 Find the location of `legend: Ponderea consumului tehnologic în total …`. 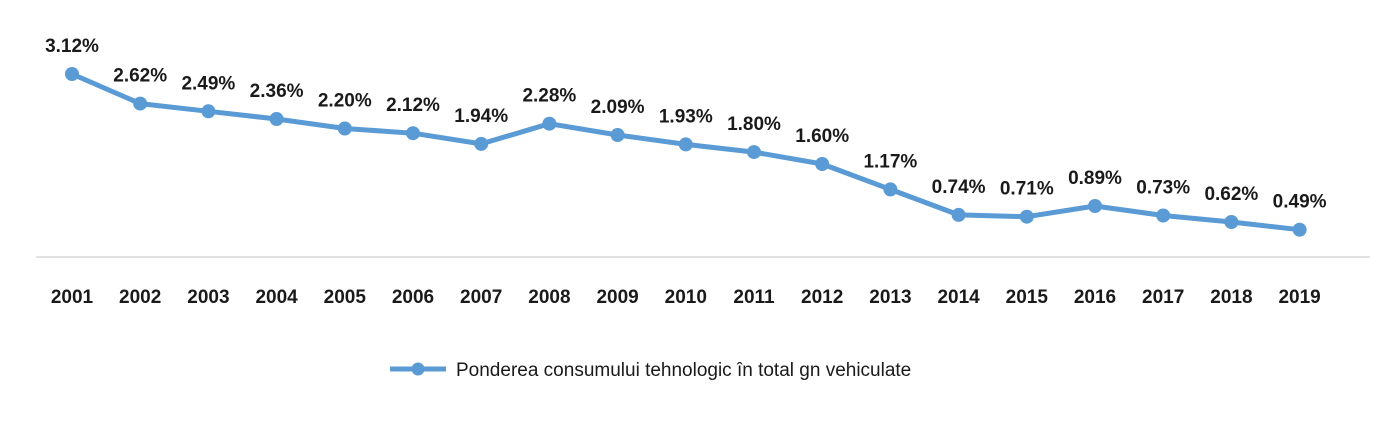

legend: Ponderea consumului tehnologic în total … is located at coordinates (650, 370).